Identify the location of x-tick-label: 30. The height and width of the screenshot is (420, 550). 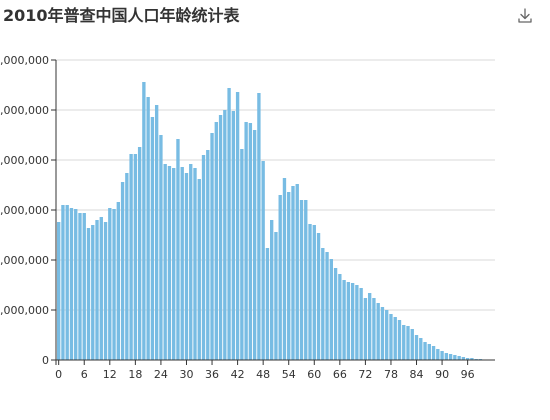
(186, 374).